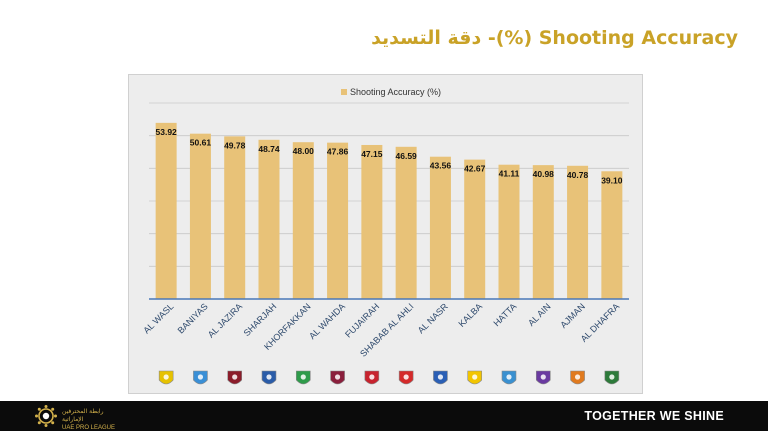 Image resolution: width=768 pixels, height=432 pixels. Describe the element at coordinates (327, 321) in the screenshot. I see `x-tick-label: AL WAHDA` at that location.